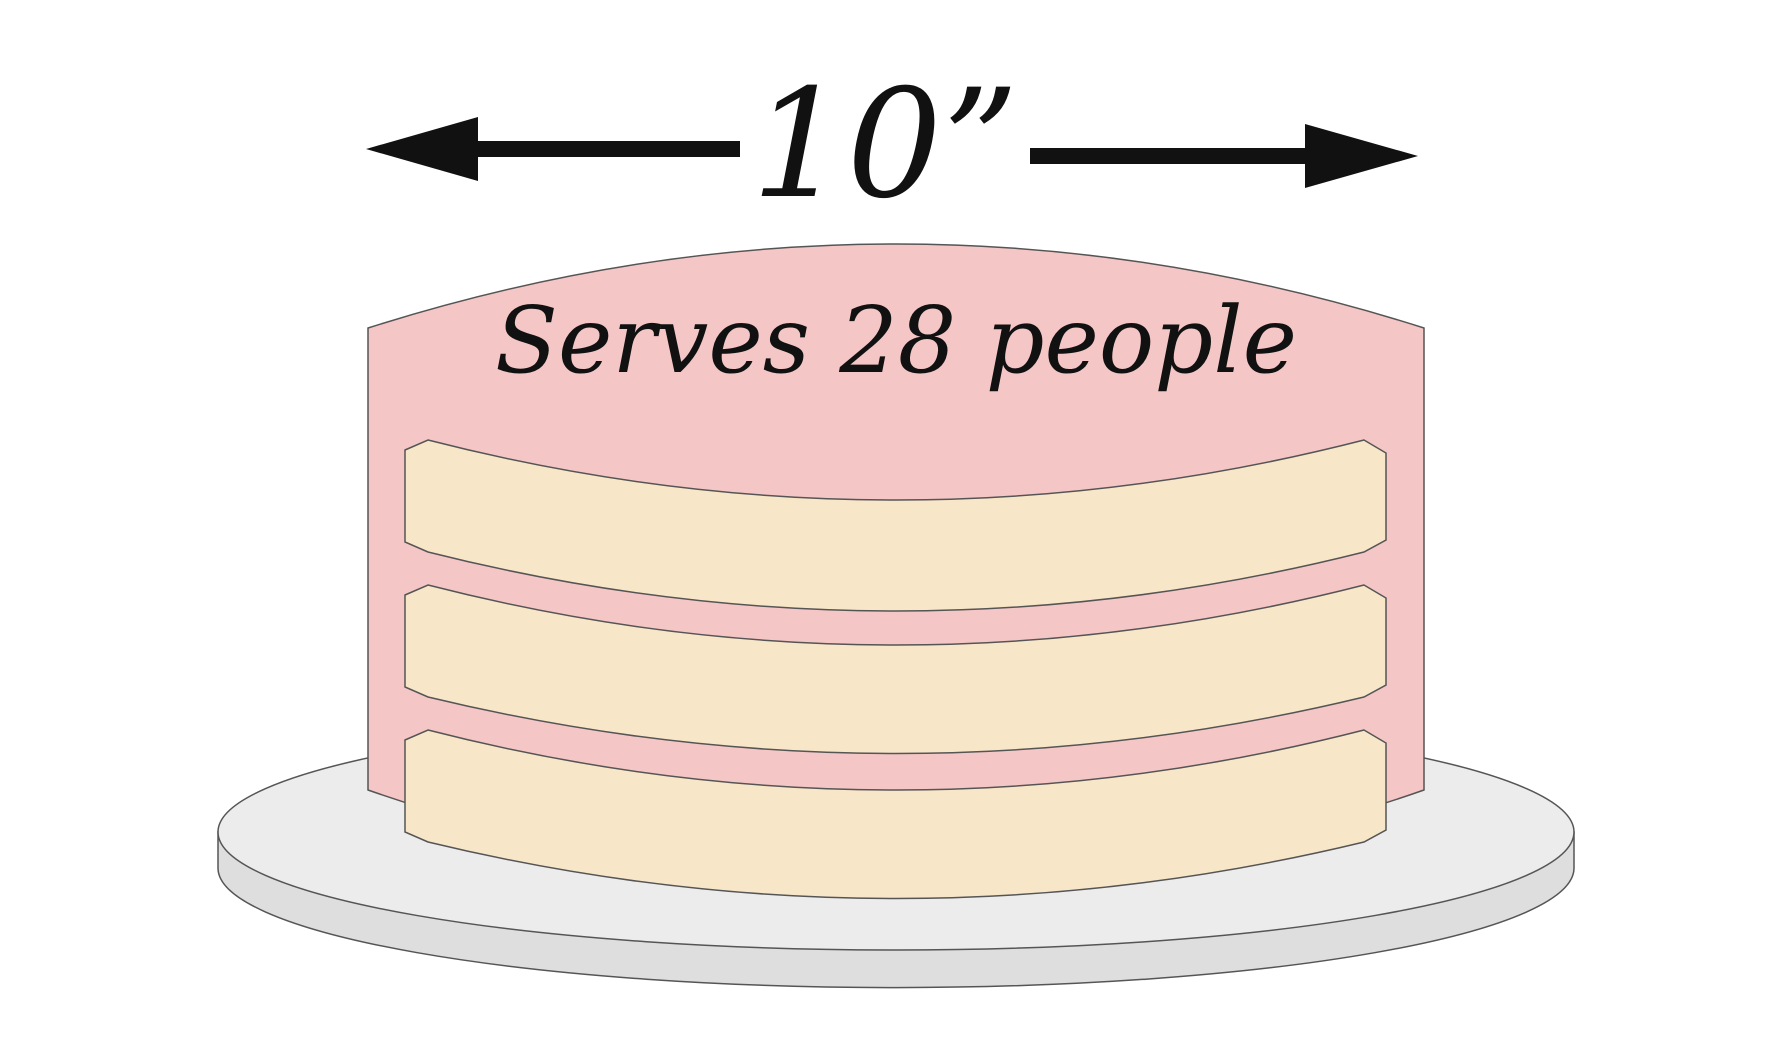 The height and width of the screenshot is (1039, 1779). I want to click on serving-label: Serves 28 people, so click(896, 340).